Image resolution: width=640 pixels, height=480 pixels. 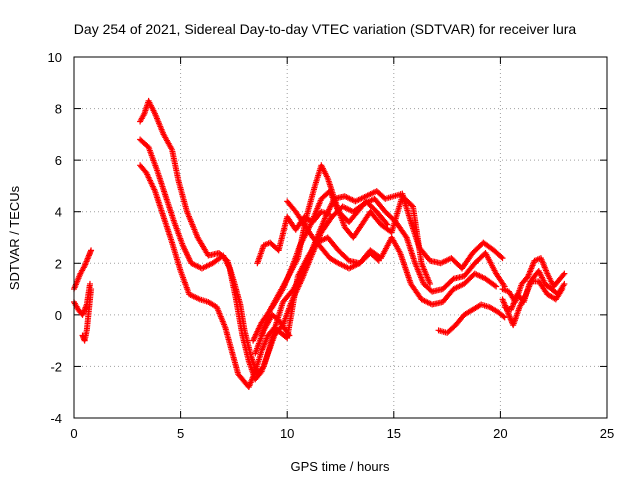 What do you see at coordinates (607, 433) in the screenshot?
I see `x-tick-label: 25` at bounding box center [607, 433].